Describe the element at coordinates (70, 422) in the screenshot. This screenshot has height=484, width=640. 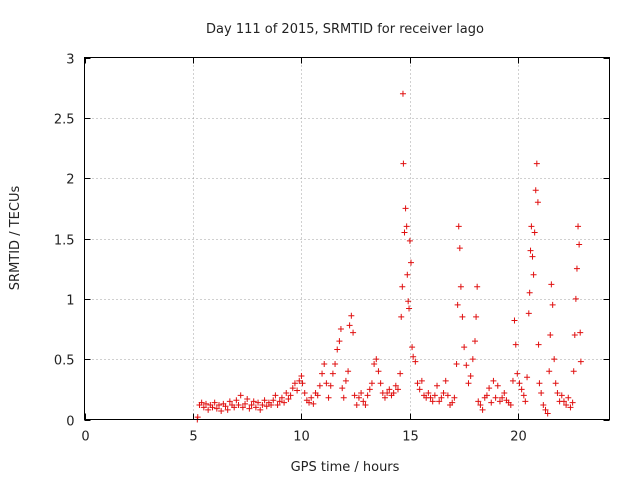
I see `y-tick-label: 0` at that location.